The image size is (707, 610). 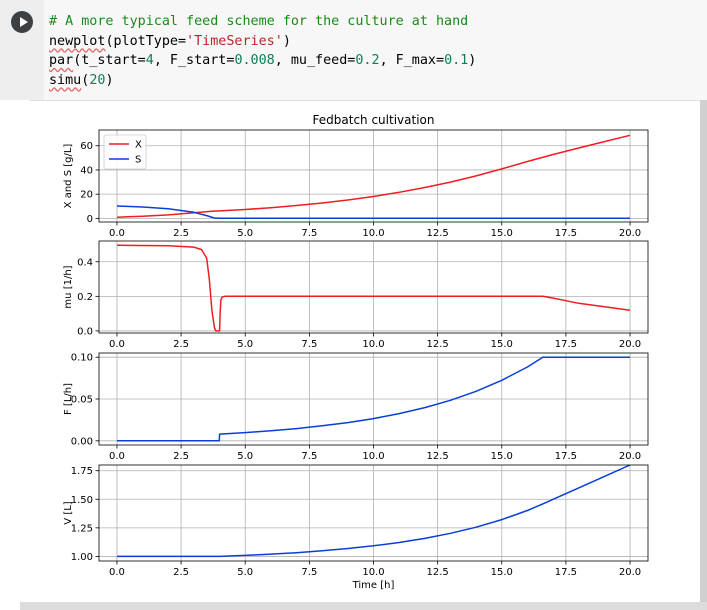 I want to click on y-tick-label: 0.05, so click(x=82, y=400).